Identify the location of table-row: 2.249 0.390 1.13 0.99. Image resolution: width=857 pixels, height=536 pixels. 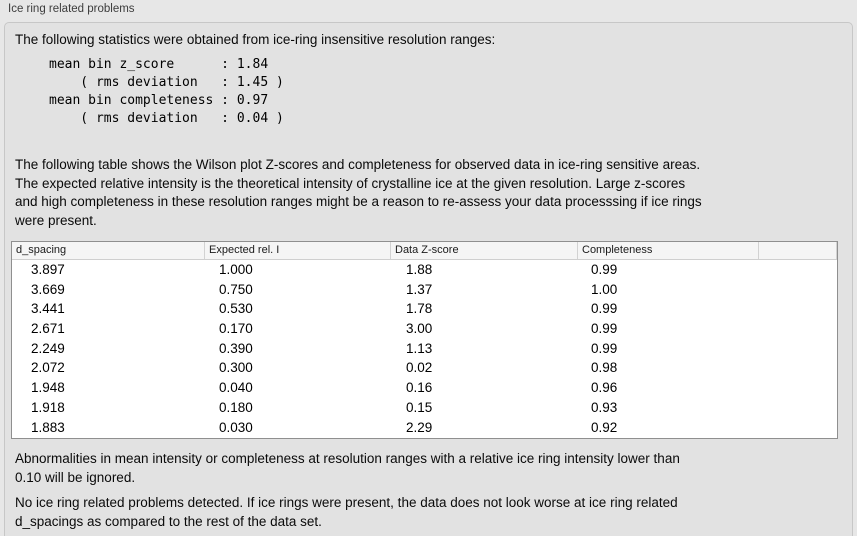
(424, 349).